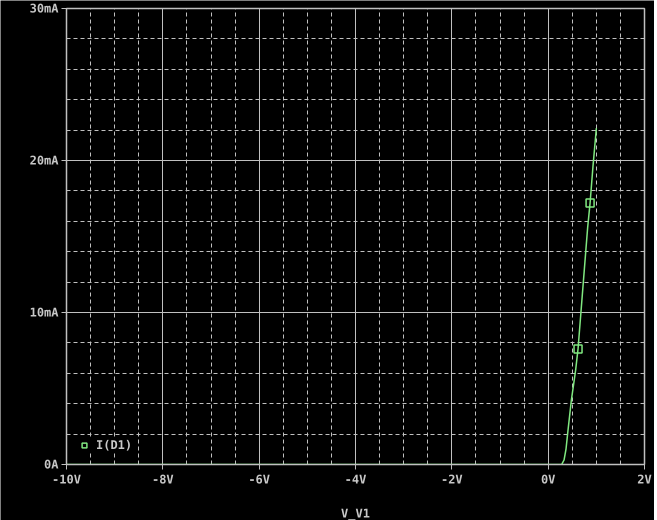 This screenshot has height=520, width=657. I want to click on y-tick-label: 30mA, so click(45, 9).